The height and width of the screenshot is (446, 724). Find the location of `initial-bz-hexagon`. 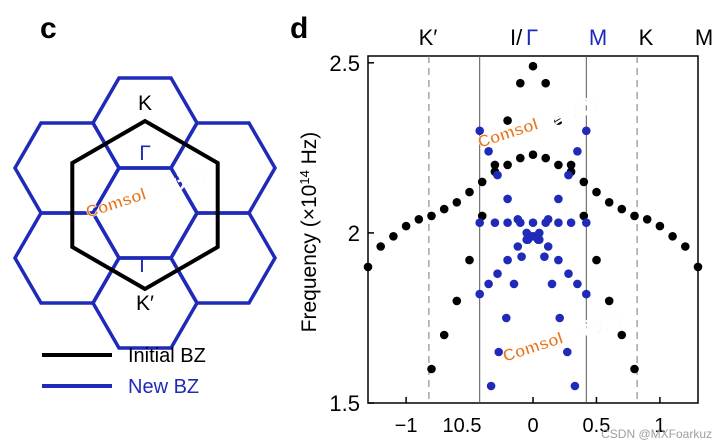

initial-bz-hexagon is located at coordinates (145, 205).